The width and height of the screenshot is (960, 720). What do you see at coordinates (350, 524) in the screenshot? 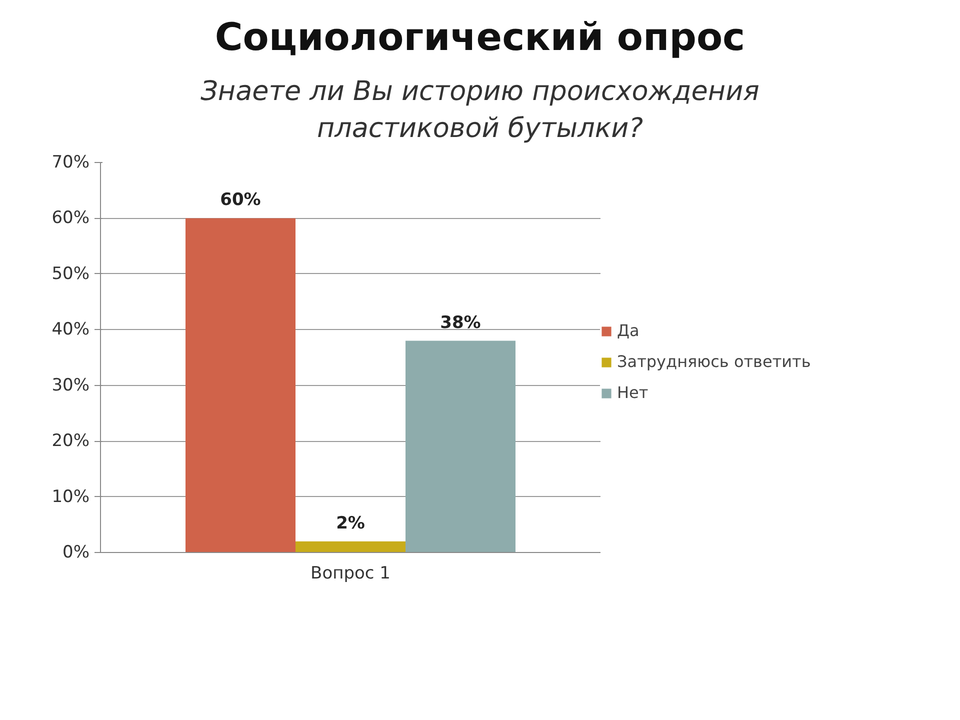
I see `data-label: 2%` at bounding box center [350, 524].